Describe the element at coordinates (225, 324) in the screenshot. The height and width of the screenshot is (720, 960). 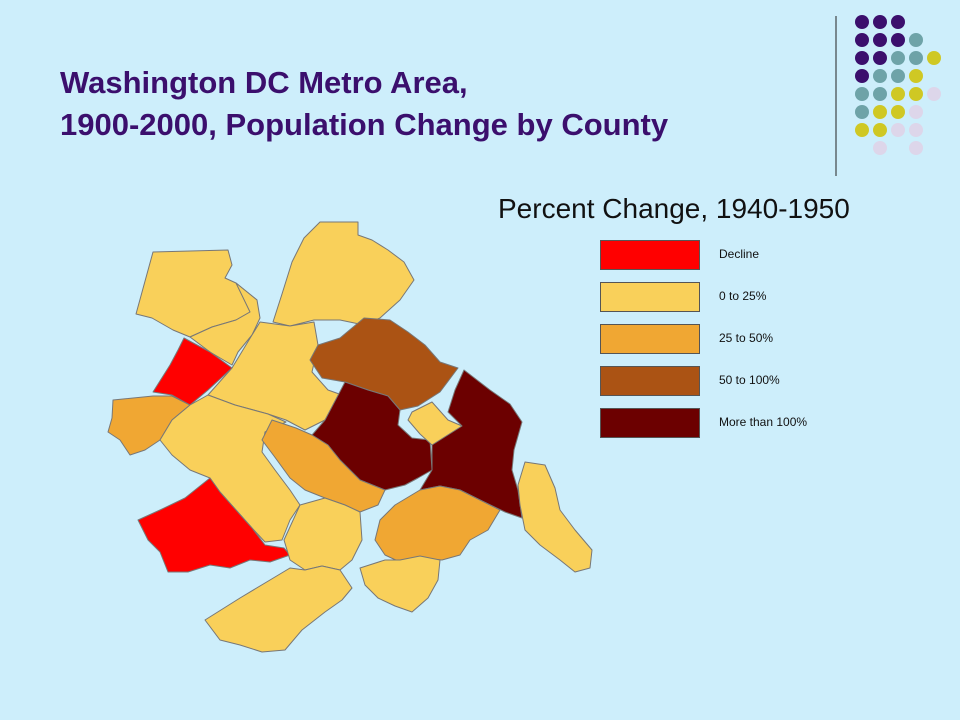
I see `county-northwest-south` at that location.